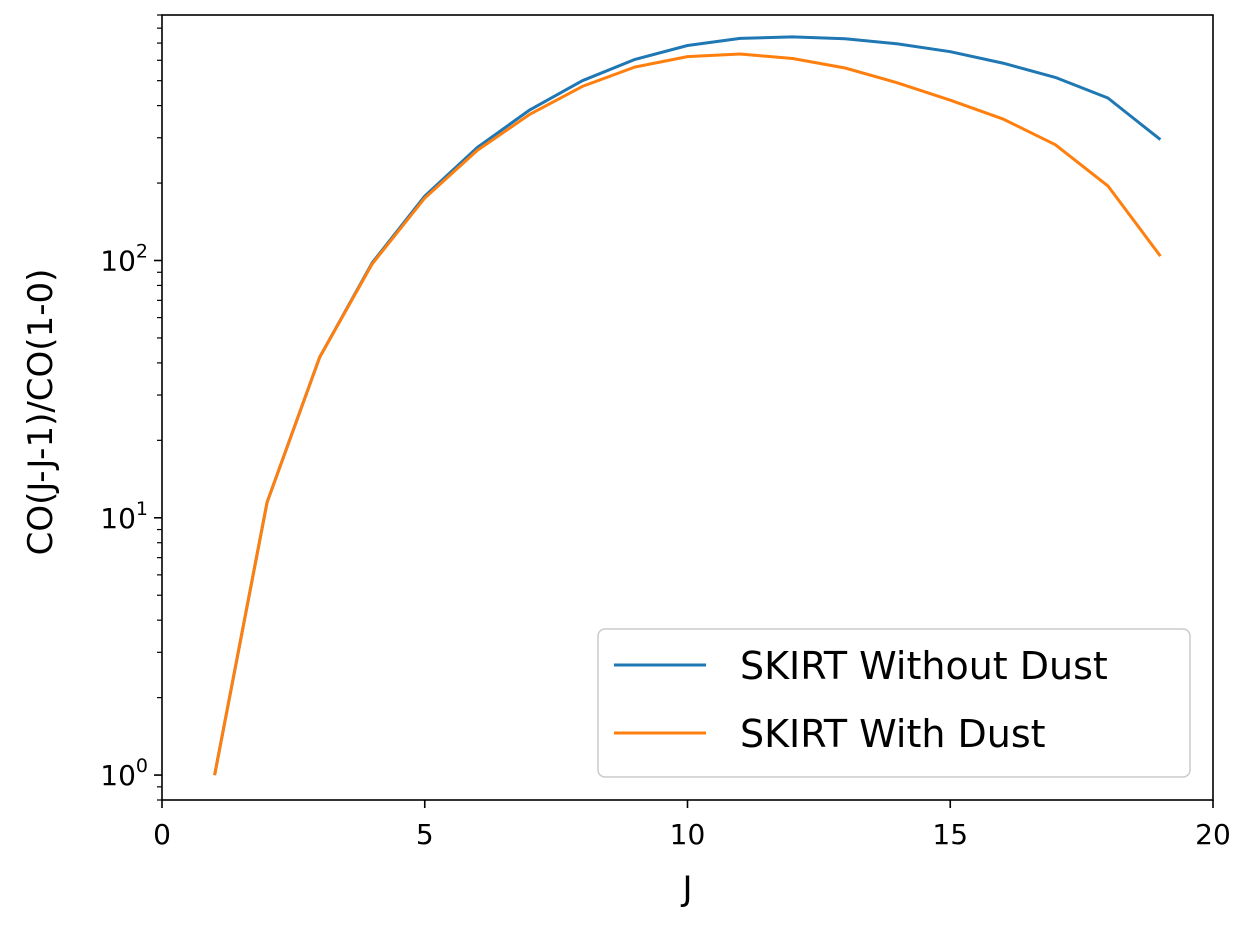  What do you see at coordinates (686, 889) in the screenshot?
I see `x-axis-label: J` at bounding box center [686, 889].